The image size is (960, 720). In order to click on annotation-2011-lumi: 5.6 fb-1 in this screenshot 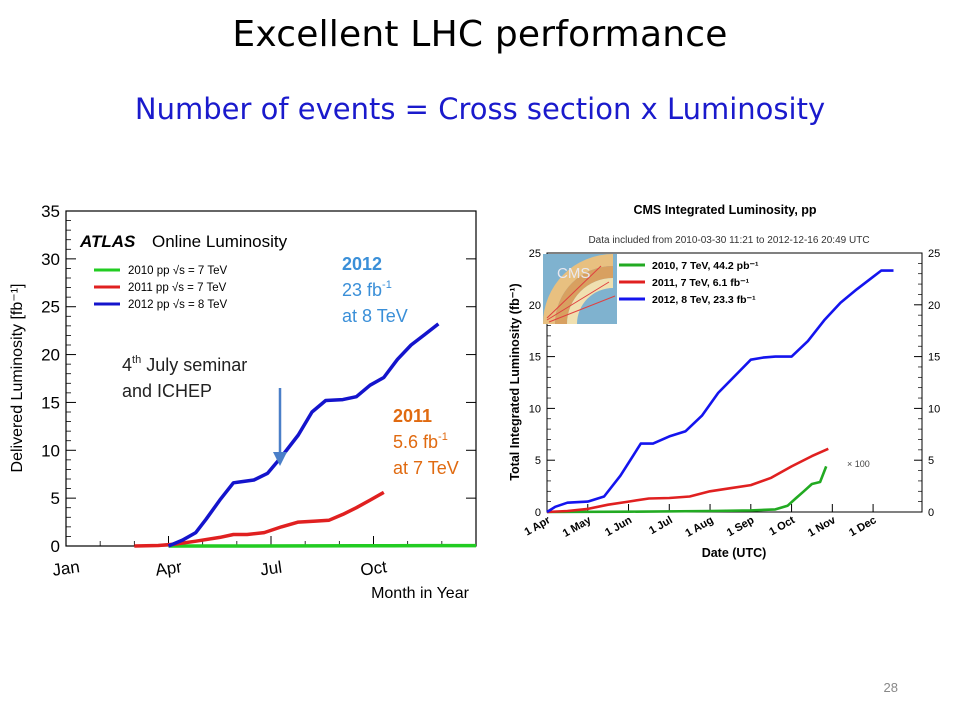, I will do `click(420, 441)`.